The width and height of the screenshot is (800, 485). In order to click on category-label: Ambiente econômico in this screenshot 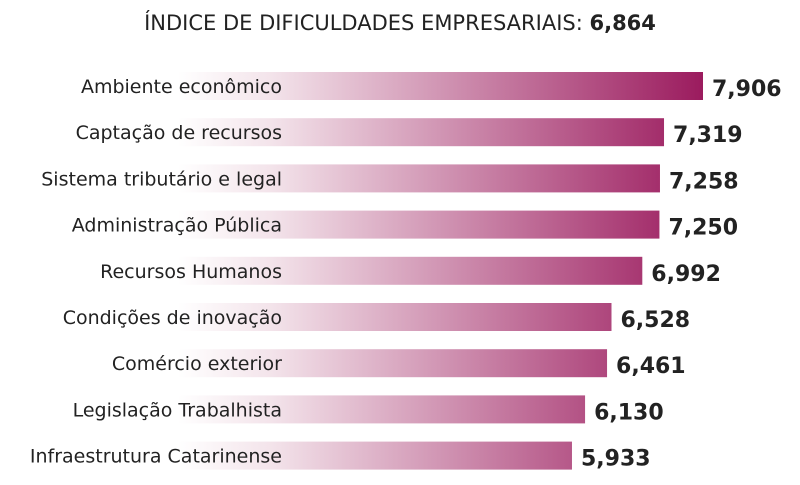, I will do `click(181, 87)`.